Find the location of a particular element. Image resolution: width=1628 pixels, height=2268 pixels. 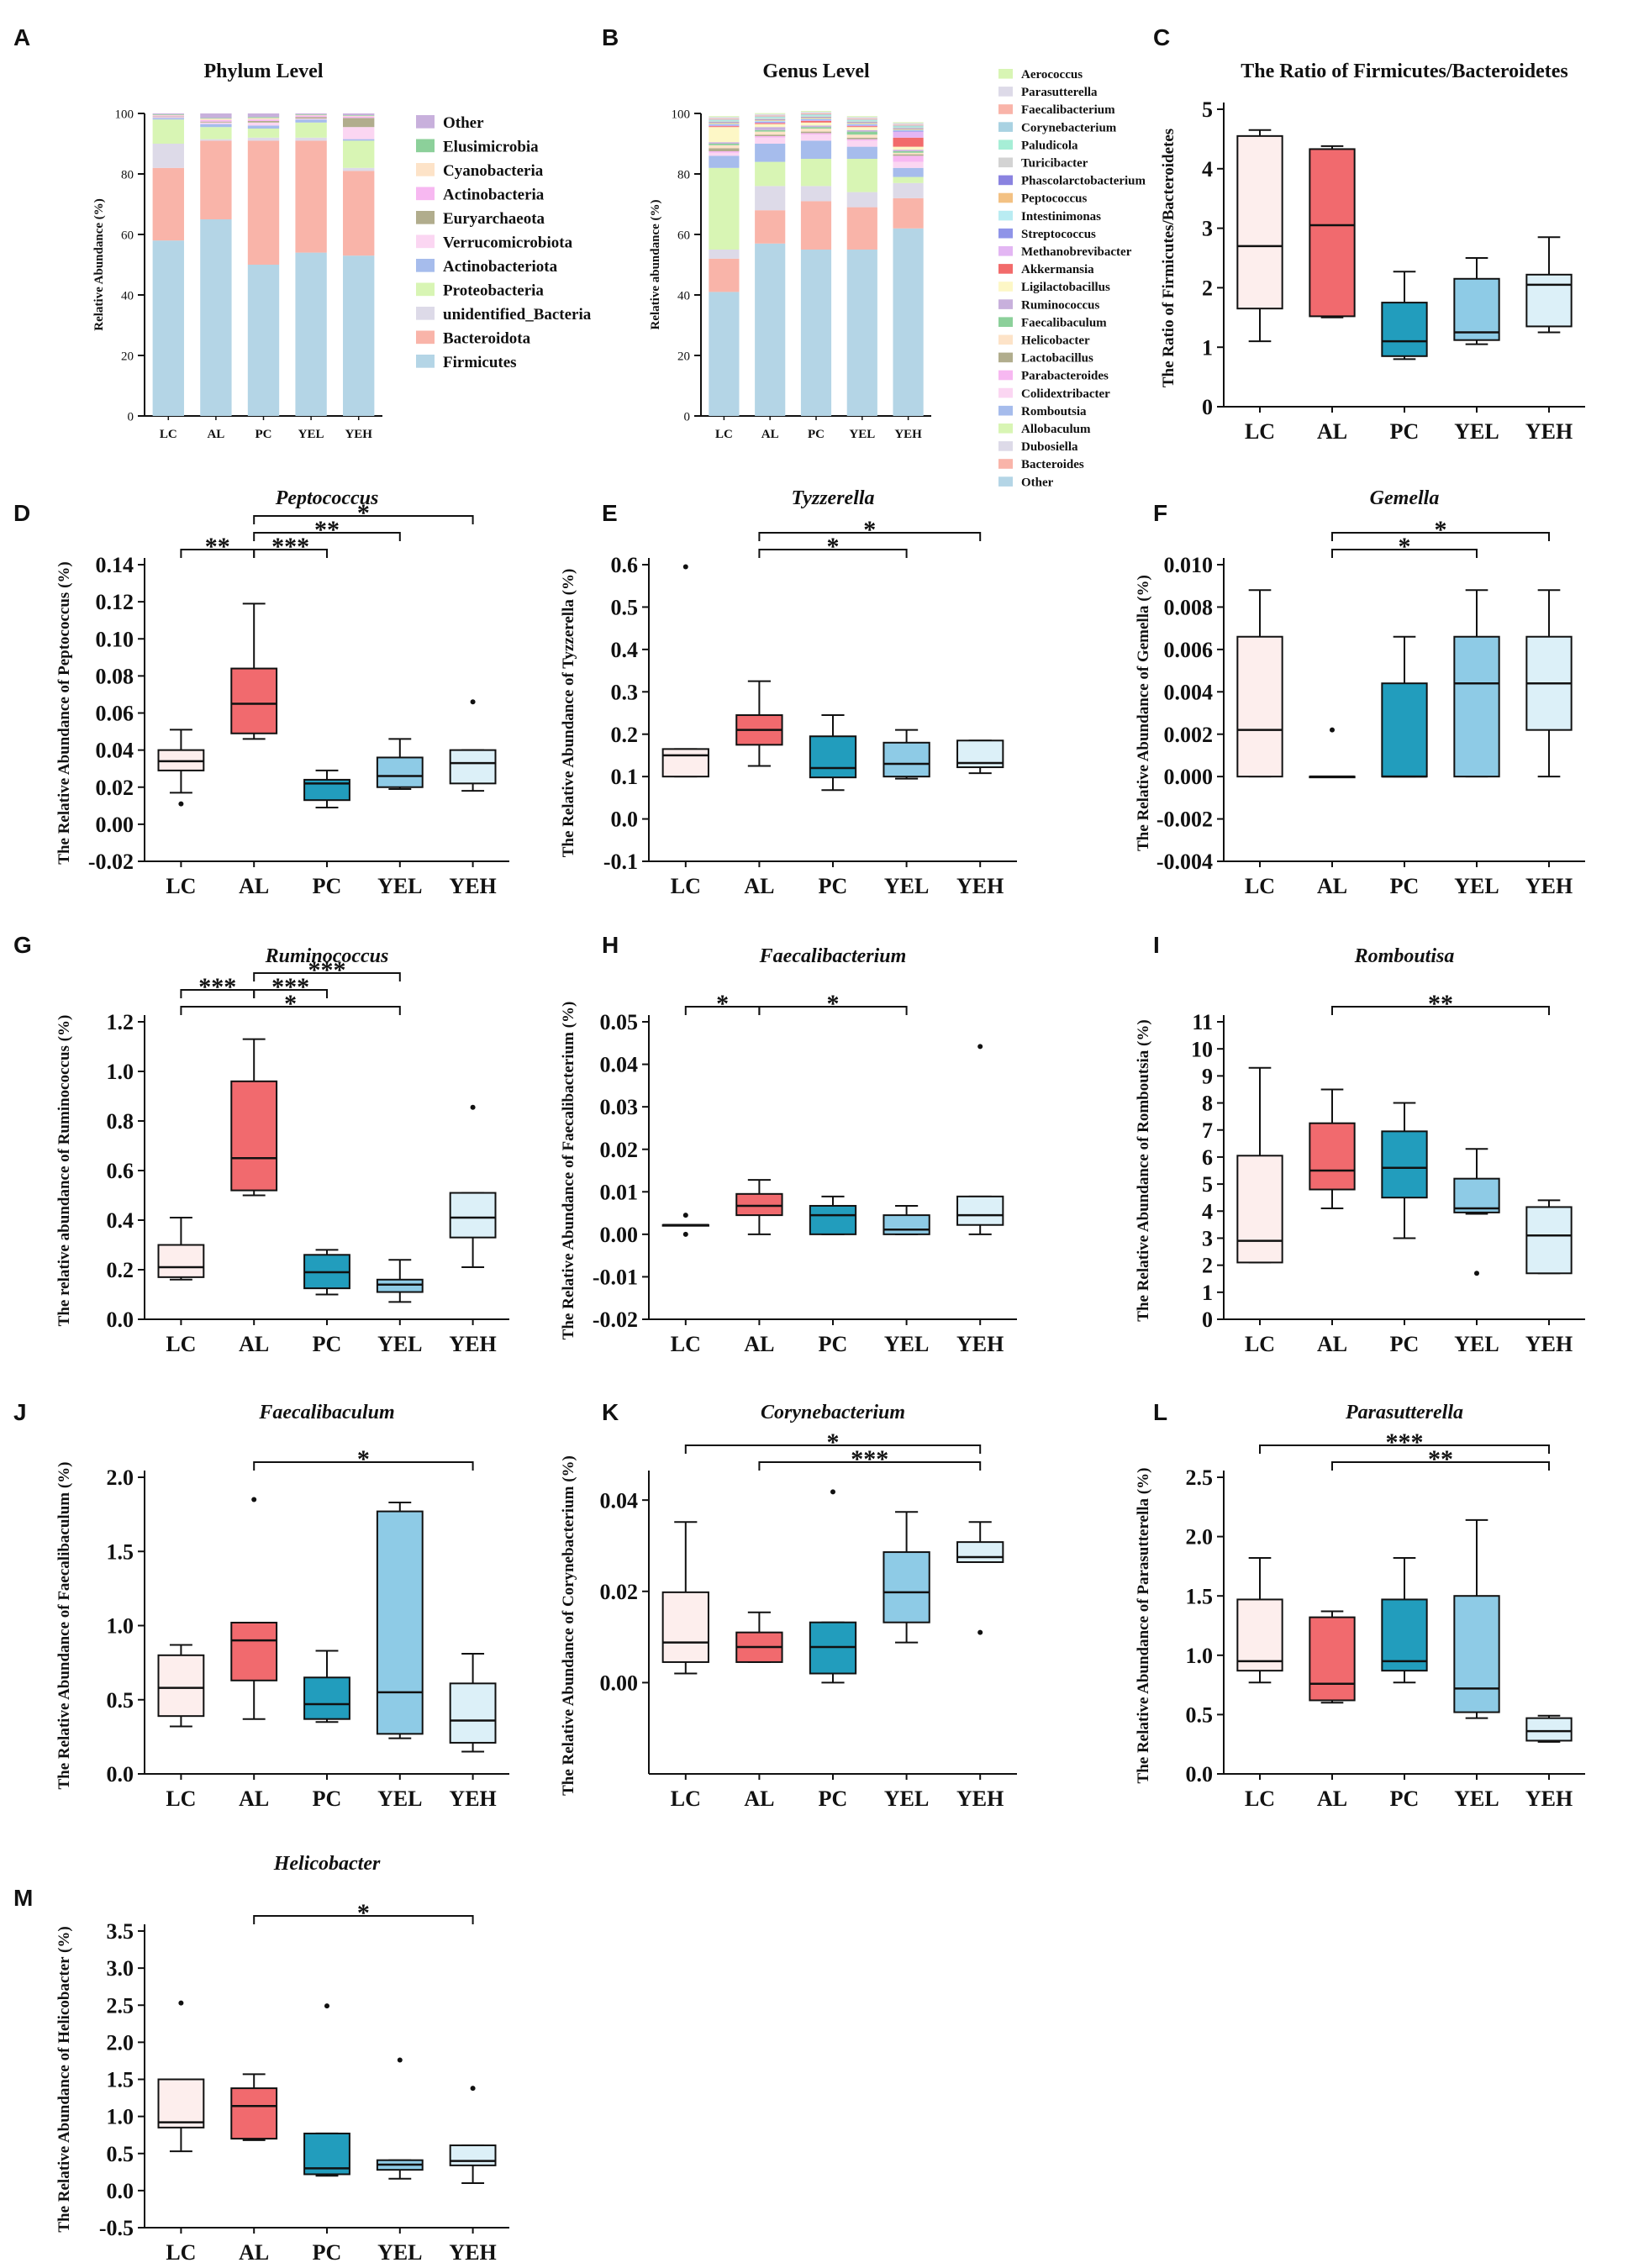

chart-title: Romboutisa is located at coordinates (1404, 956).